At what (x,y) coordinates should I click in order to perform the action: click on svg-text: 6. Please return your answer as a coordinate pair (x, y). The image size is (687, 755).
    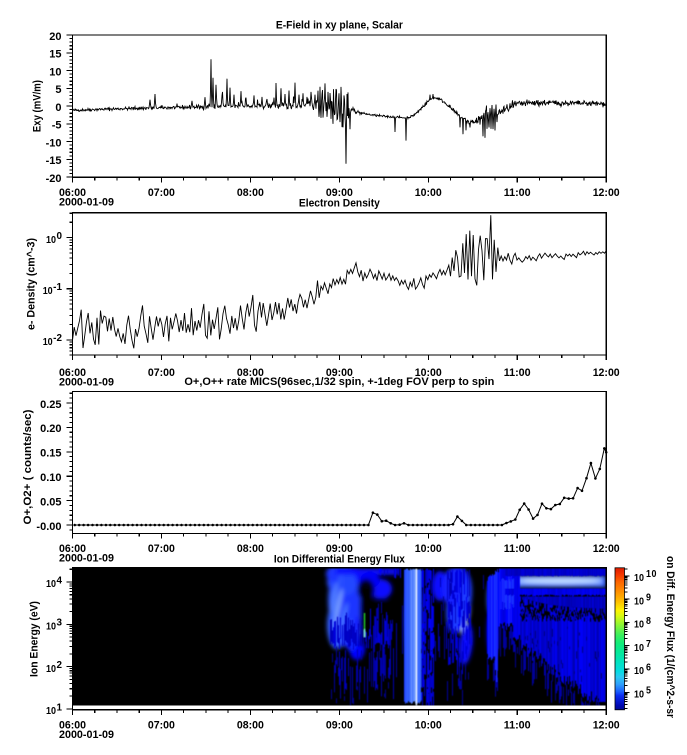
    Looking at the image, I should click on (649, 667).